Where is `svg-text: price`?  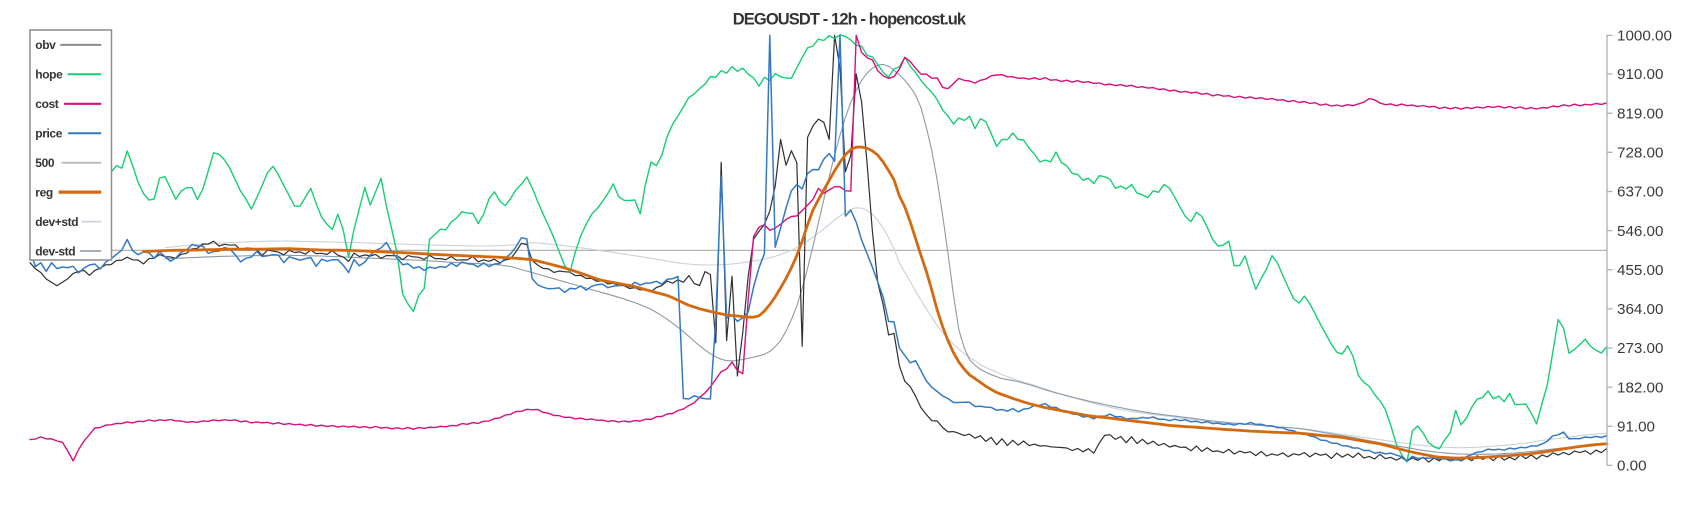 svg-text: price is located at coordinates (48, 134).